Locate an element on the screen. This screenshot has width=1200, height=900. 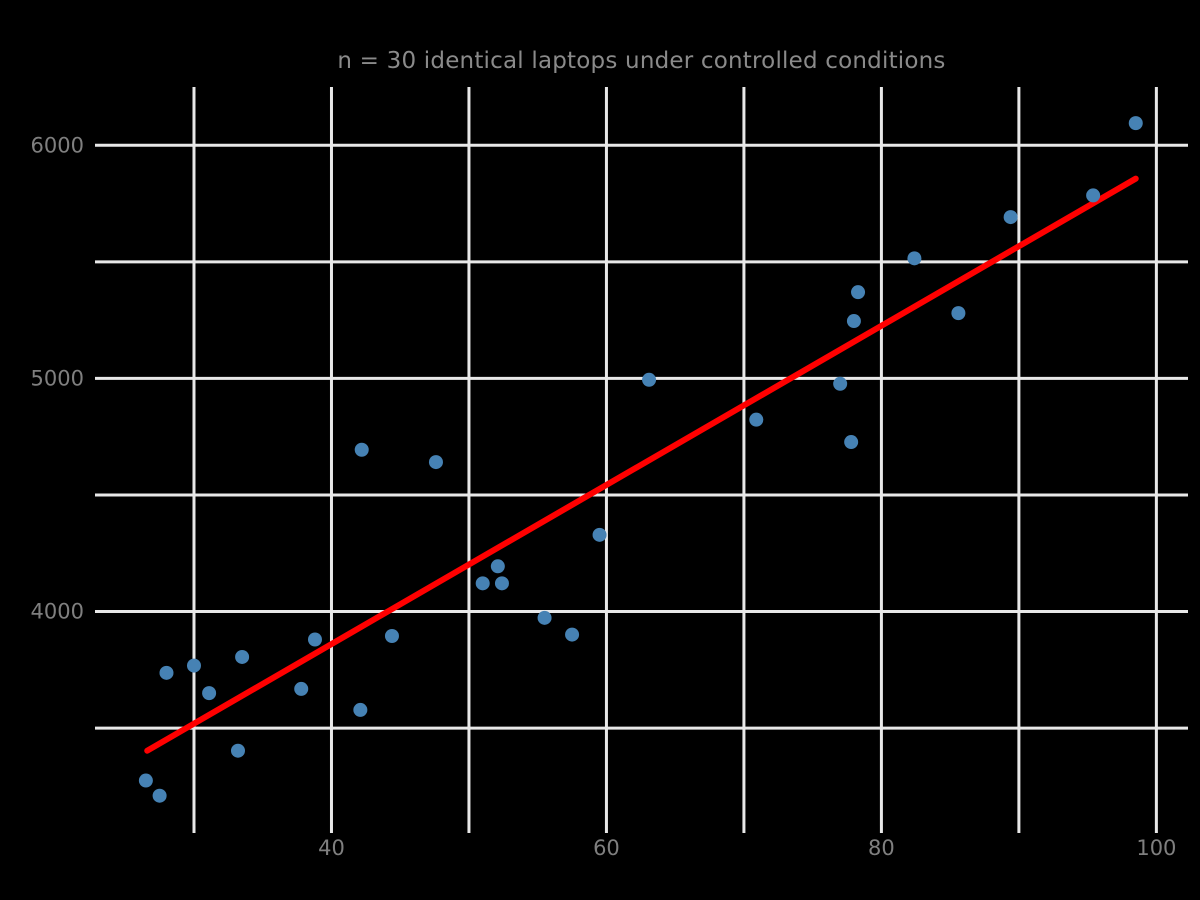
x-axis-tick-label: 100 is located at coordinates (1156, 848).